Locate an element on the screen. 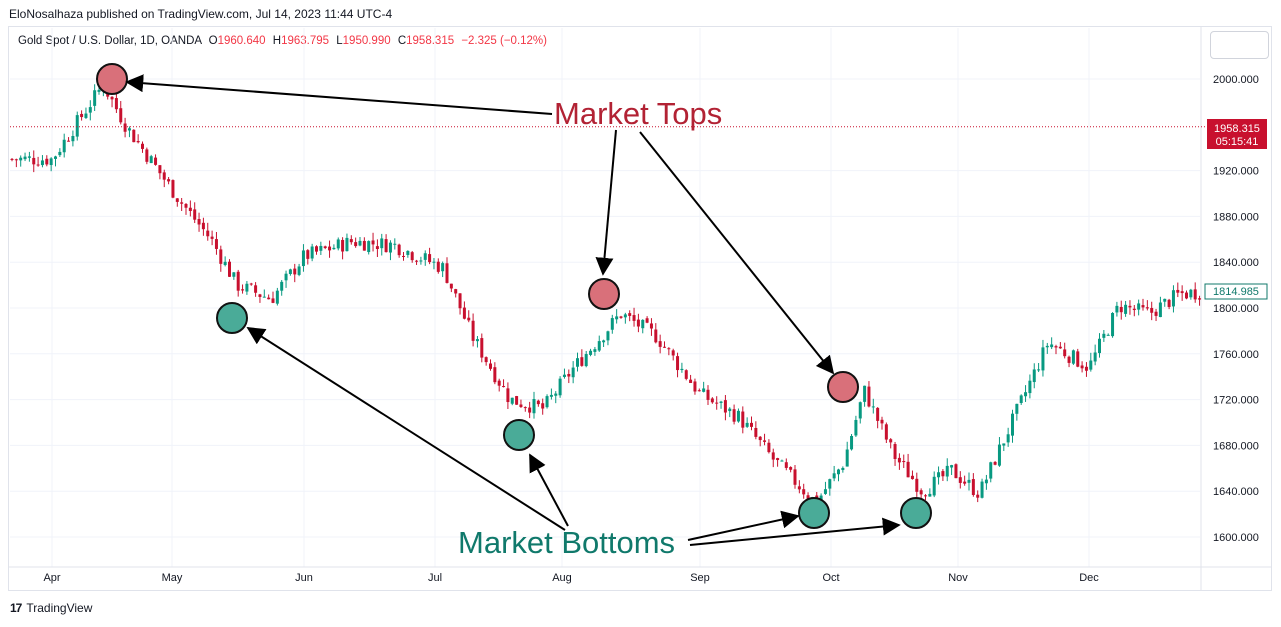  x-tick-label: Jul is located at coordinates (435, 578).